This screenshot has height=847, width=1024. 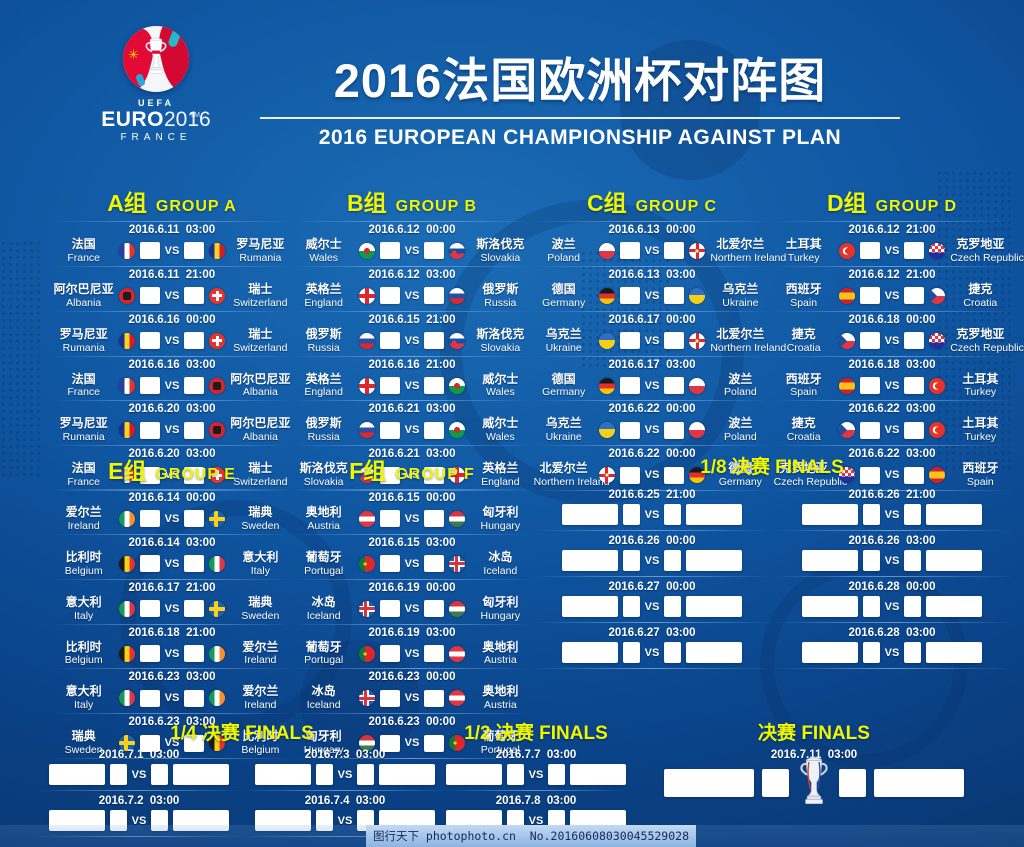 What do you see at coordinates (127, 471) in the screenshot?
I see `group-title-cn: E组` at bounding box center [127, 471].